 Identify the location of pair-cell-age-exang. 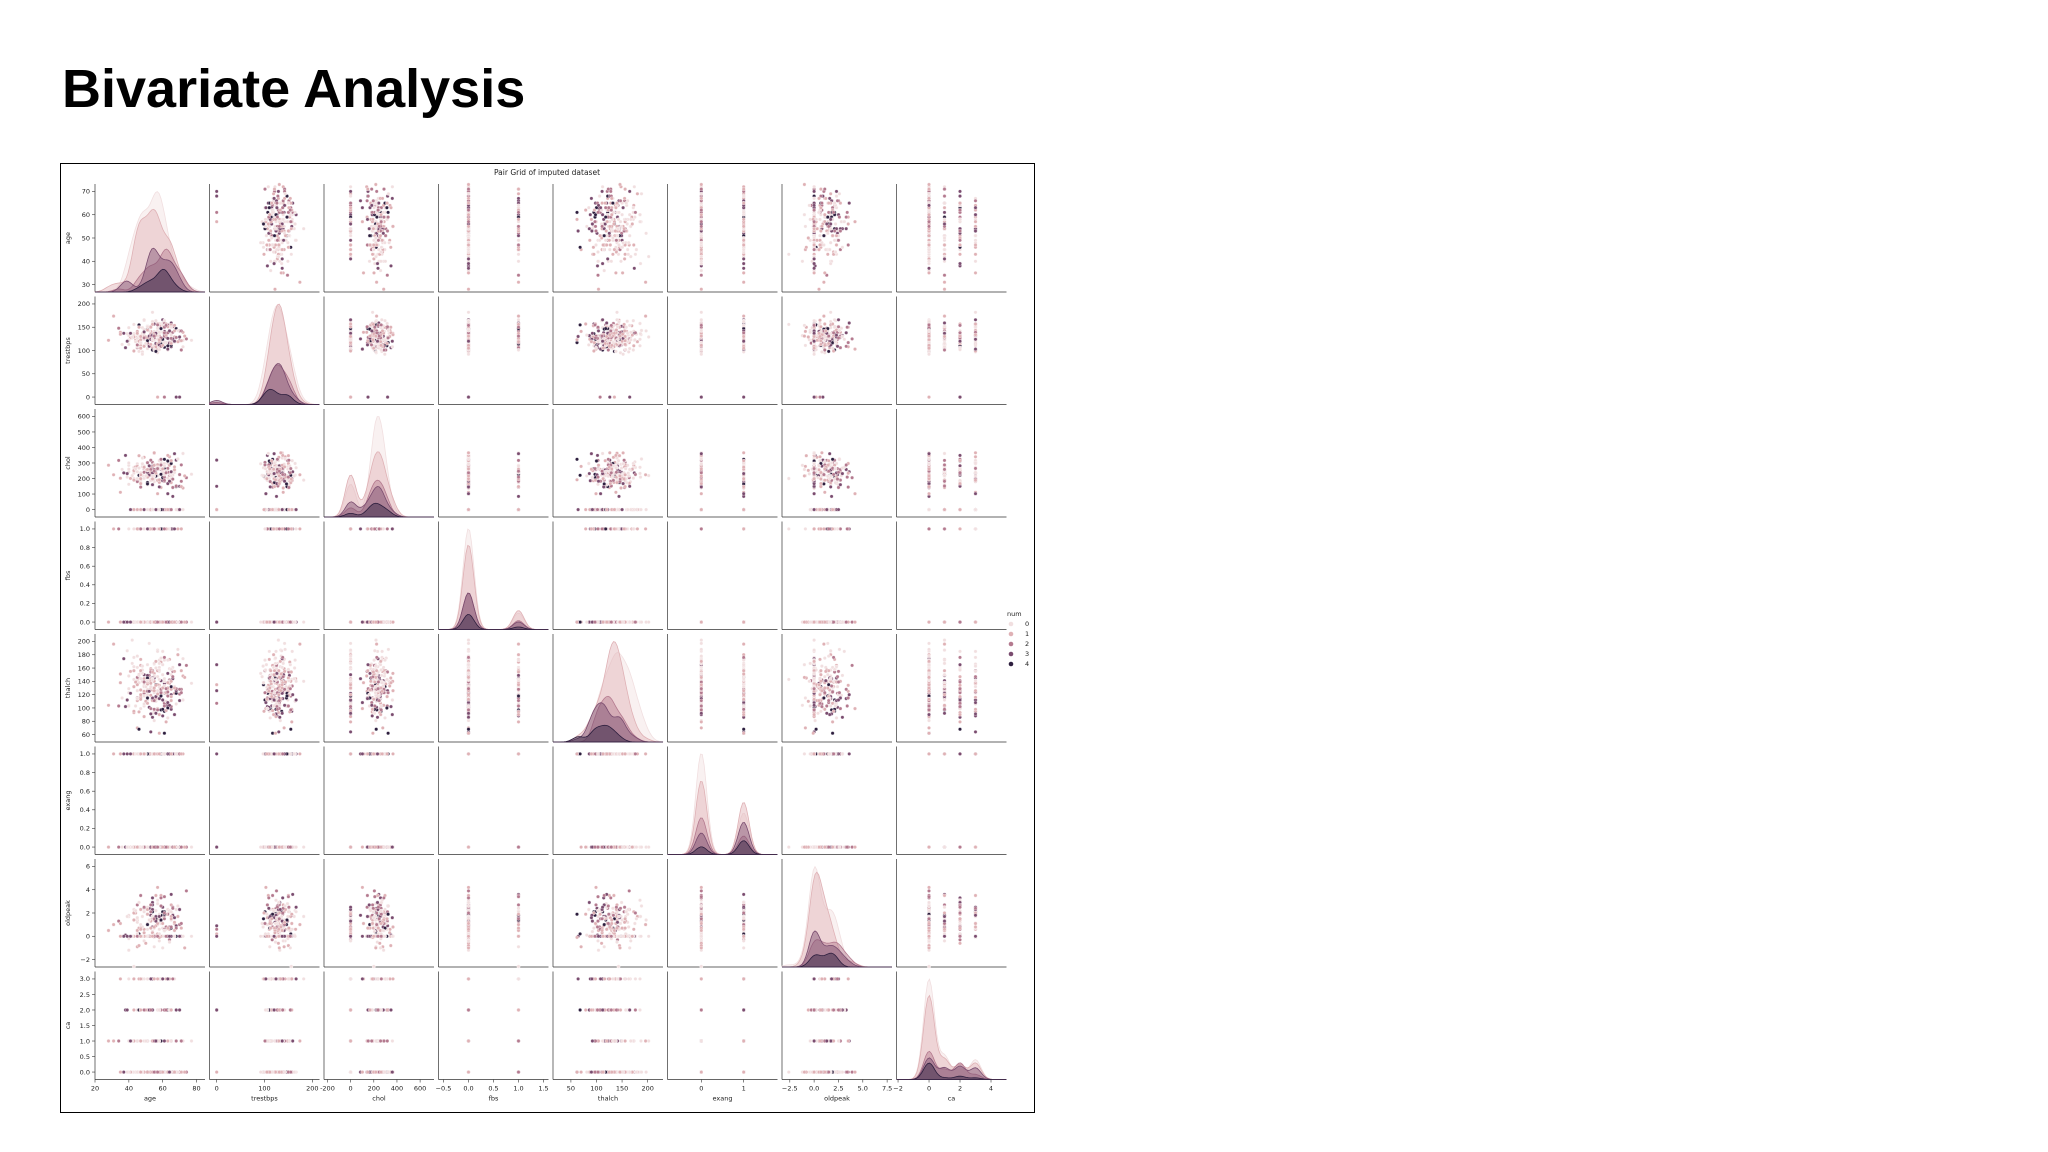
(722, 237).